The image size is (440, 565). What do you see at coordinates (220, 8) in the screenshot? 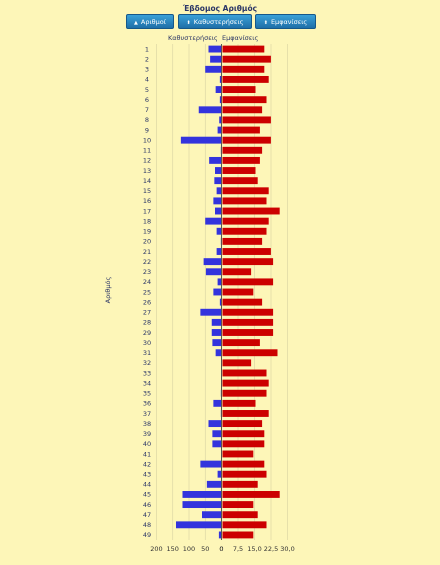
I see `chart-title: Έβδομος Αριθμός` at bounding box center [220, 8].